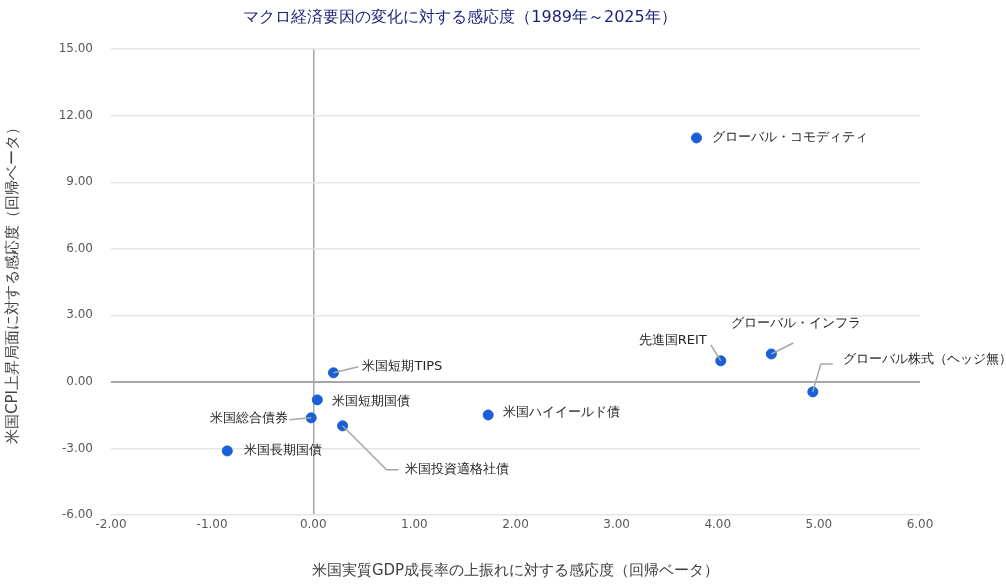 Image resolution: width=1006 pixels, height=584 pixels. Describe the element at coordinates (718, 524) in the screenshot. I see `x-tick-label: 4.00` at that location.